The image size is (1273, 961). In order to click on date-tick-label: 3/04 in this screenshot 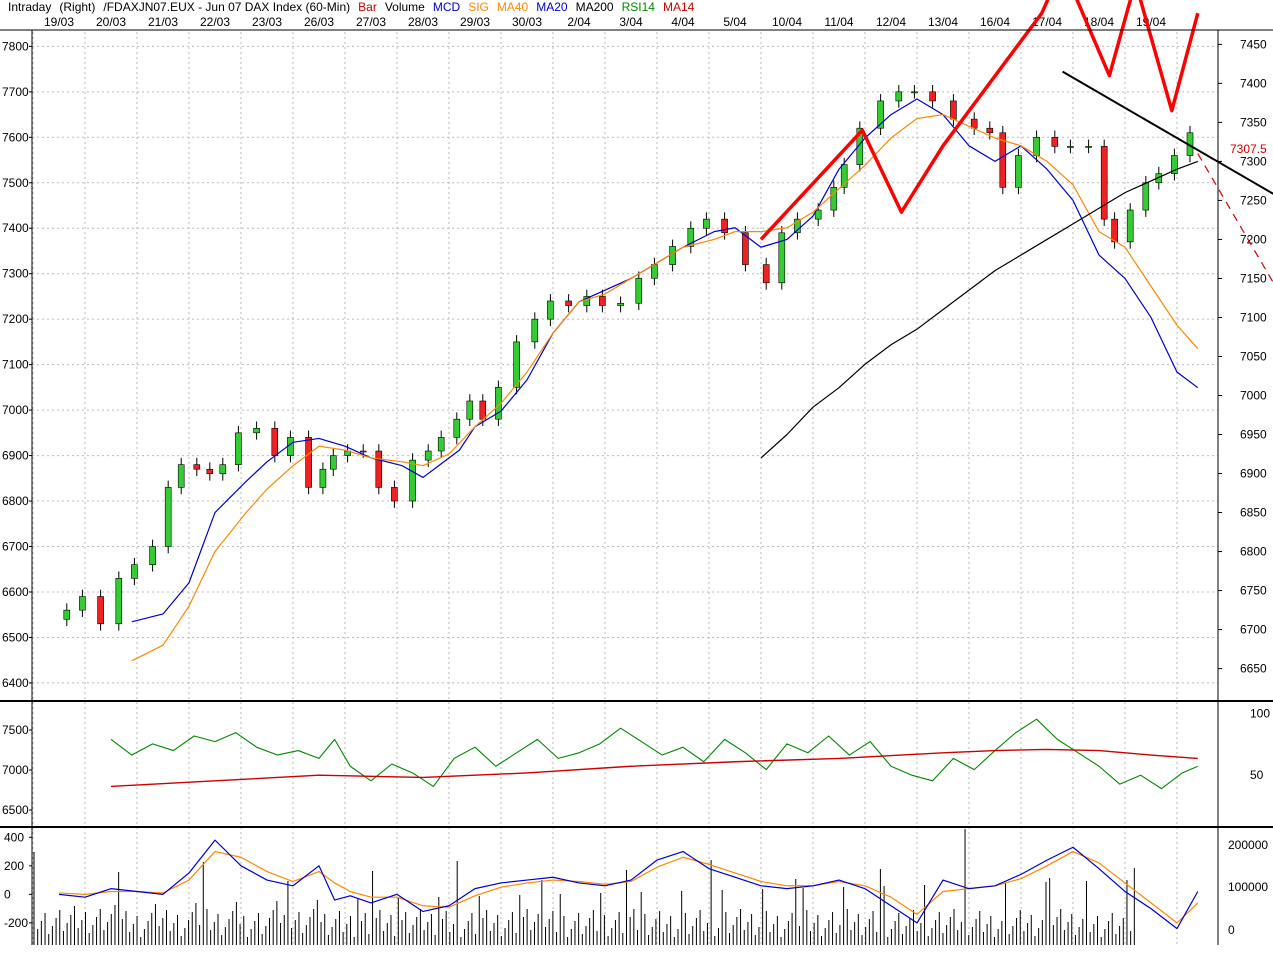, I will do `click(631, 22)`.